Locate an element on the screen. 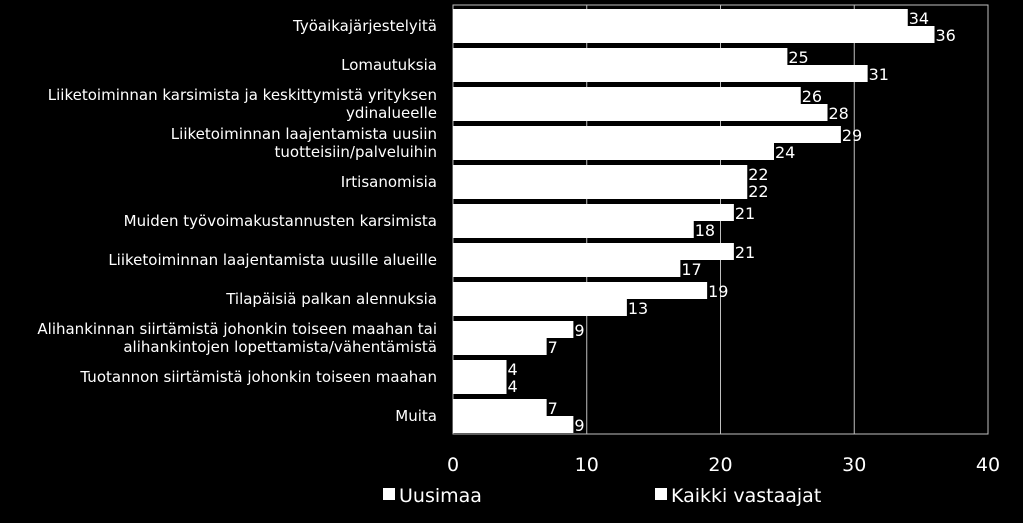 The width and height of the screenshot is (1023, 523). value-label-kaikki-8: 7 is located at coordinates (553, 347).